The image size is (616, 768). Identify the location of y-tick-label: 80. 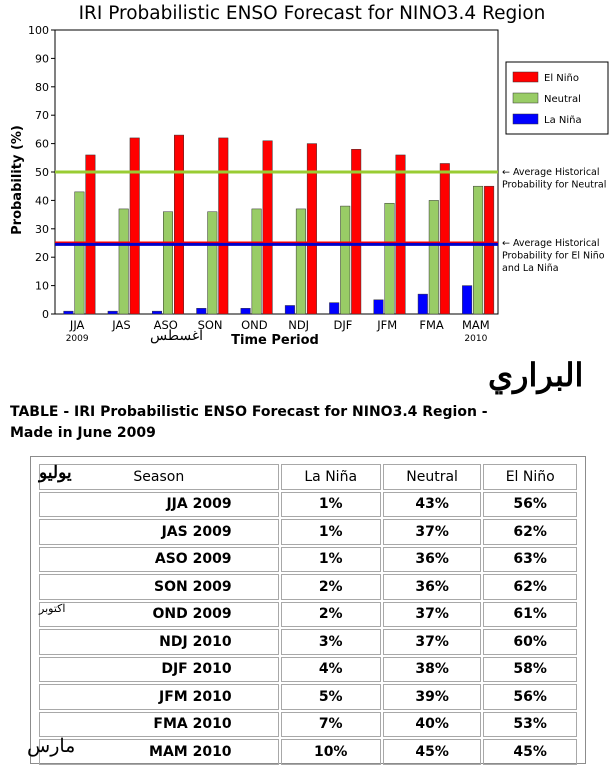
(42, 87).